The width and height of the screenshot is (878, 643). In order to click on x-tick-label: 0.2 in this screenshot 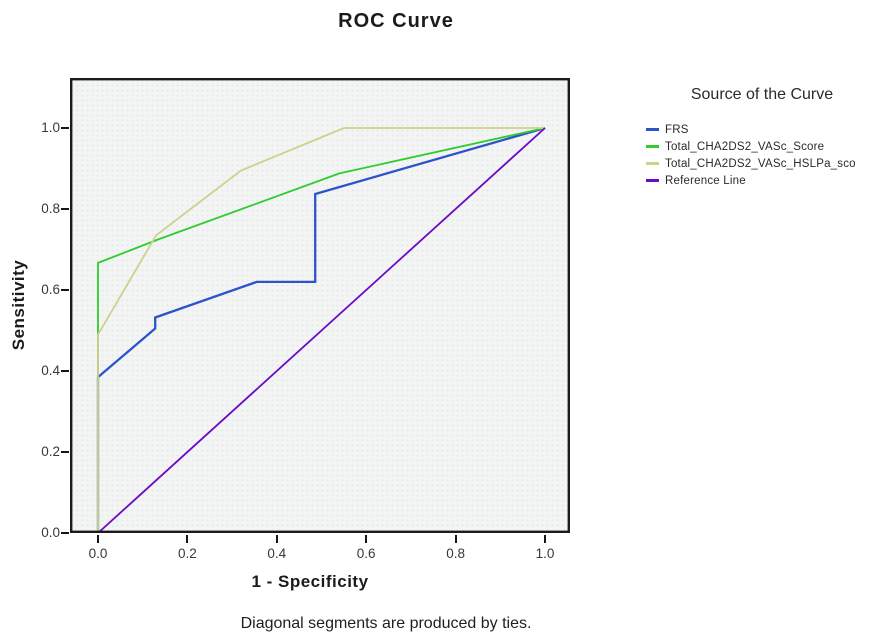, I will do `click(187, 553)`.